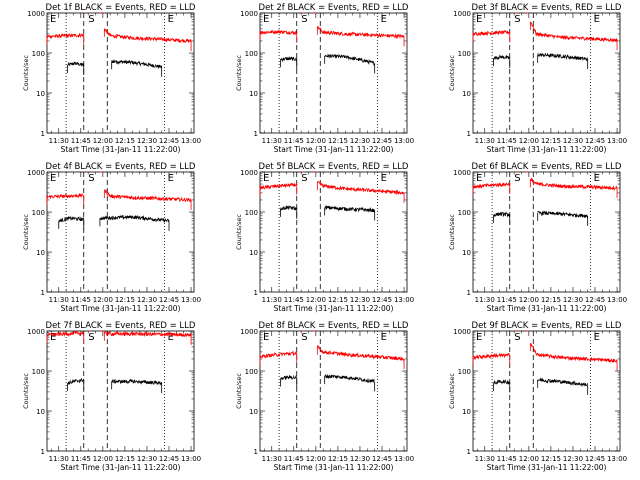 The width and height of the screenshot is (640, 480). I want to click on chart-title: Det 7f BLACK = Events, RED = LLD, so click(121, 326).